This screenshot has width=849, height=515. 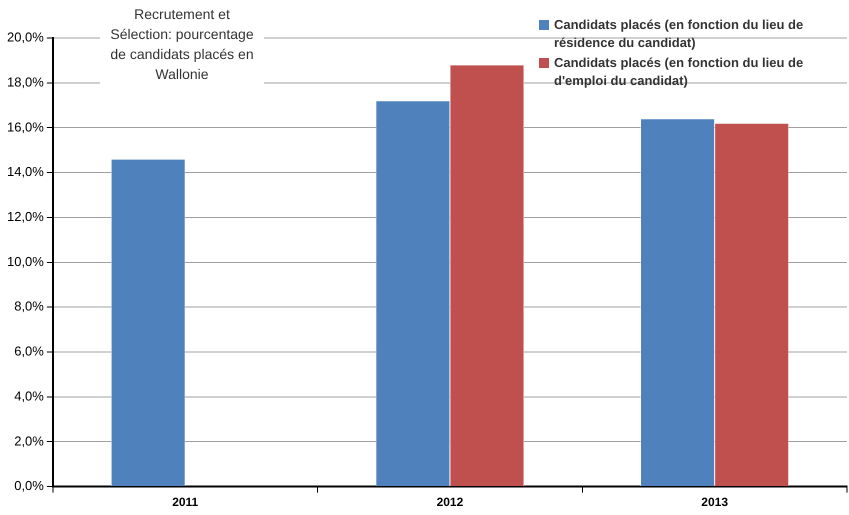 I want to click on chart-title: Recrutement et Sélection: pourcentage de candidats placés en Wallonie, so click(x=182, y=44).